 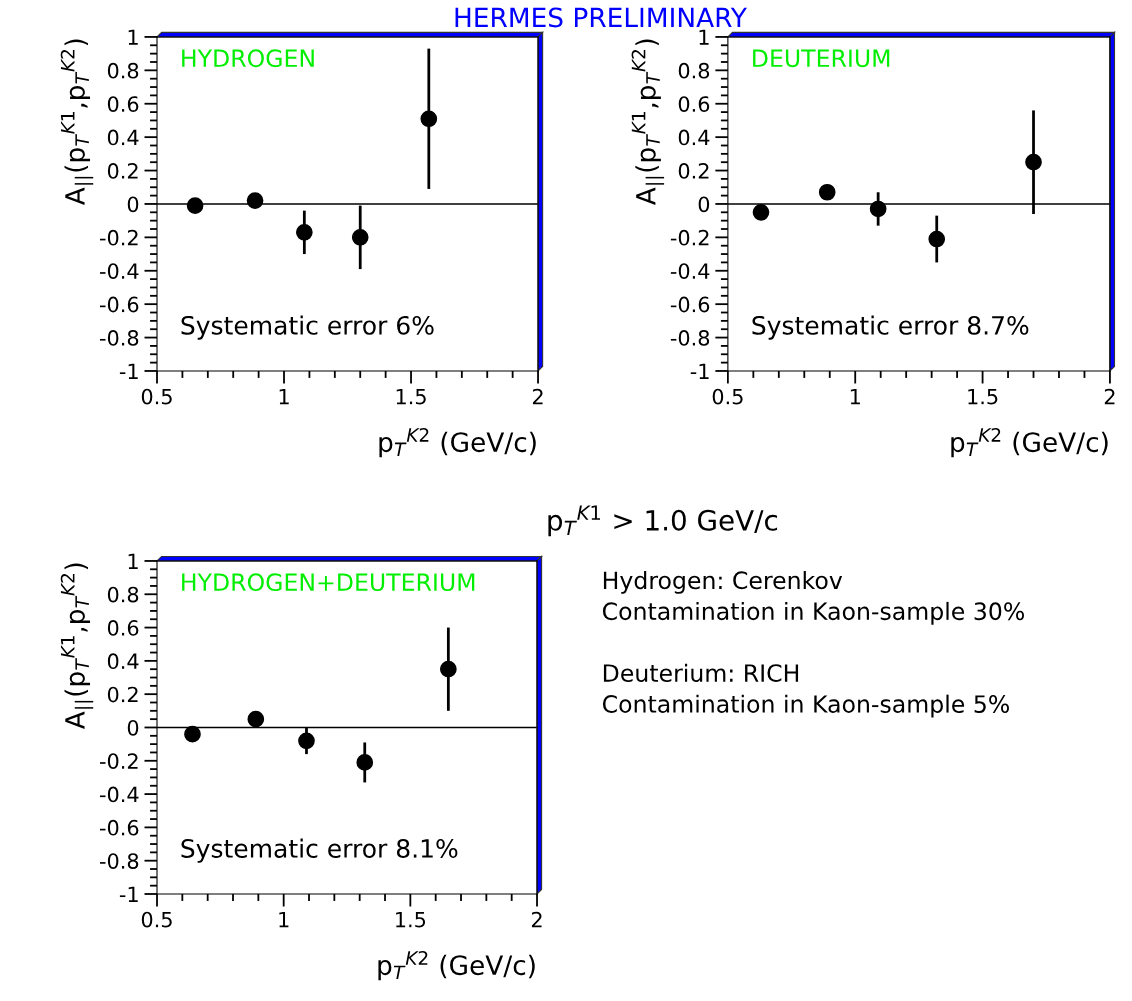 What do you see at coordinates (890, 327) in the screenshot?
I see `annotation: Systematic error 8.7%` at bounding box center [890, 327].